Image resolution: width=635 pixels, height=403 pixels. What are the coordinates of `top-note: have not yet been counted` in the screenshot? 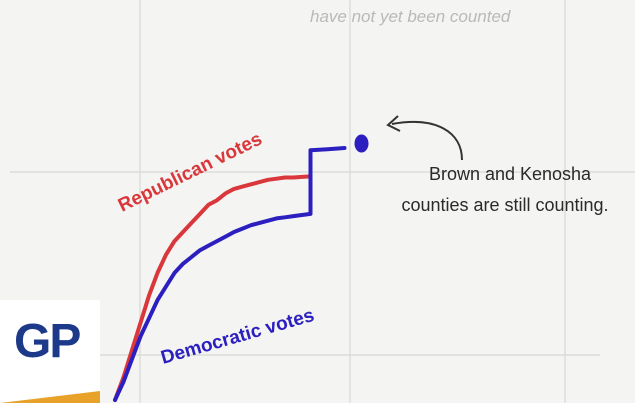 It's located at (410, 16).